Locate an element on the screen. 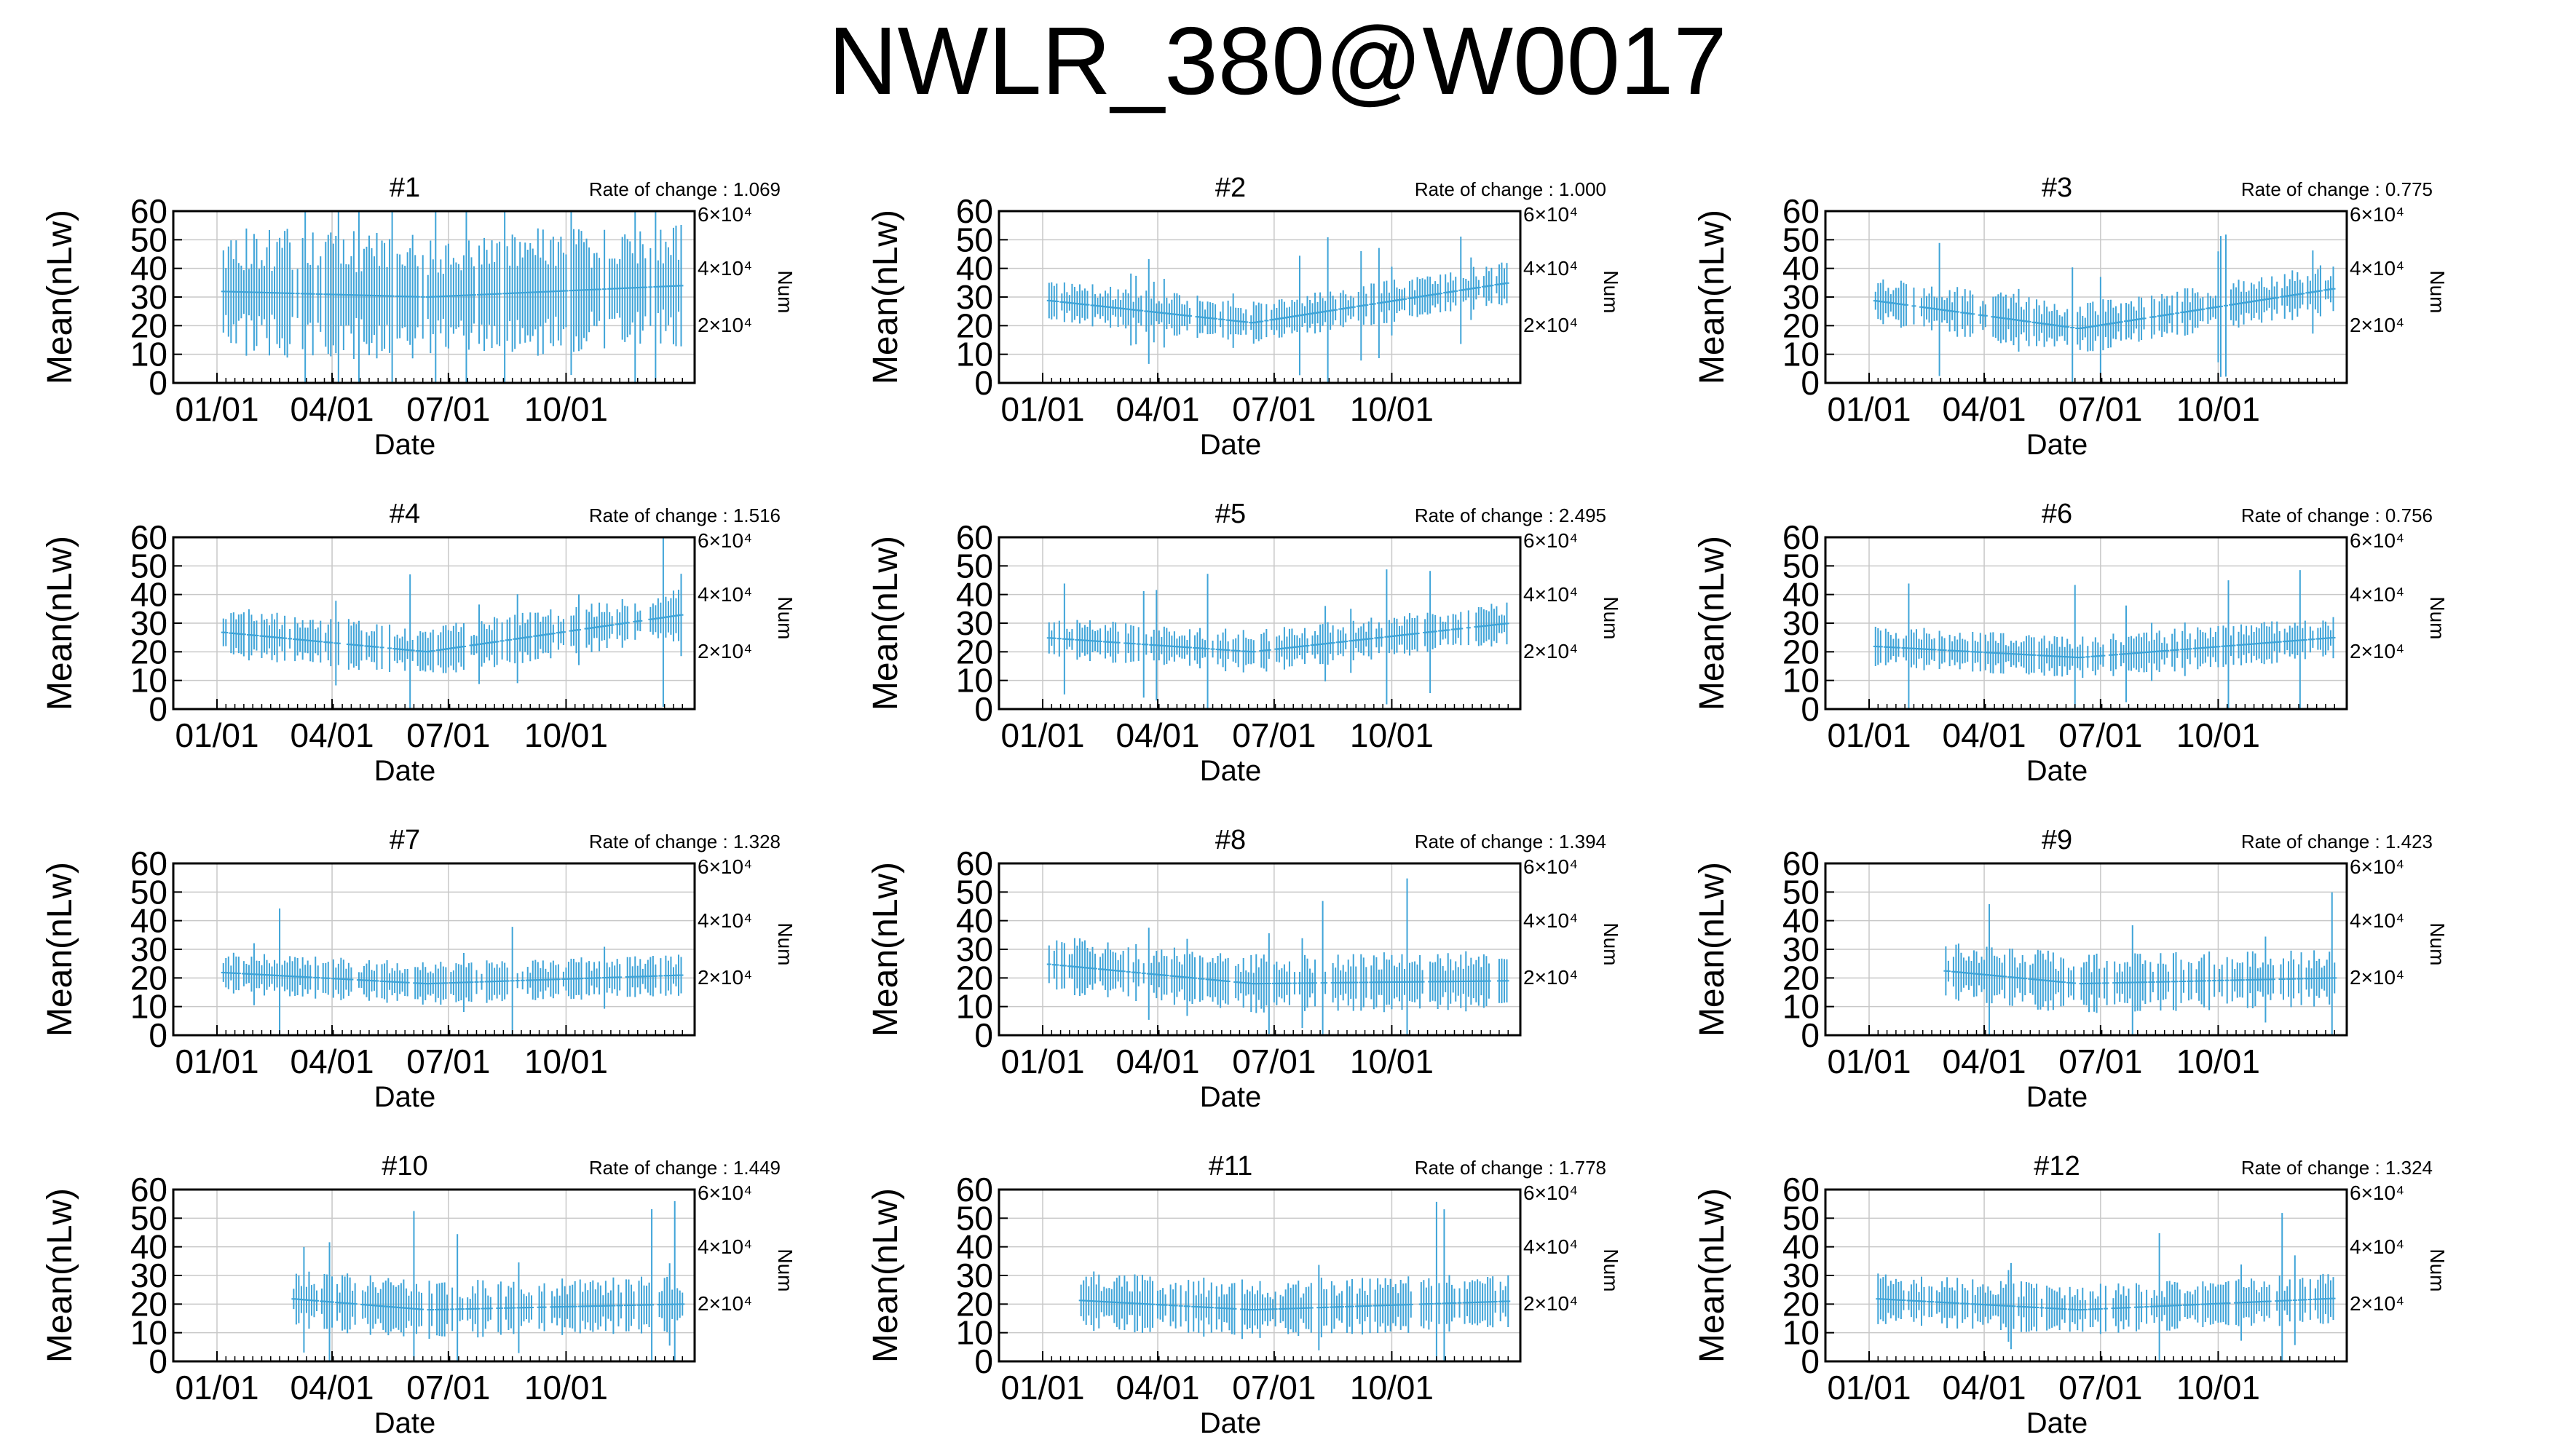  panel-title: #10 is located at coordinates (404, 1166).